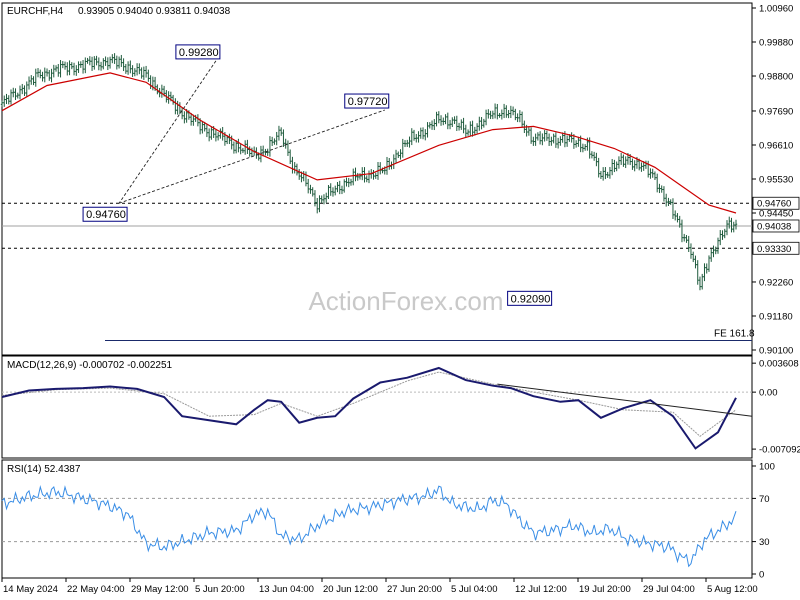 This screenshot has height=600, width=800. What do you see at coordinates (369, 526) in the screenshot?
I see `rsi-line` at bounding box center [369, 526].